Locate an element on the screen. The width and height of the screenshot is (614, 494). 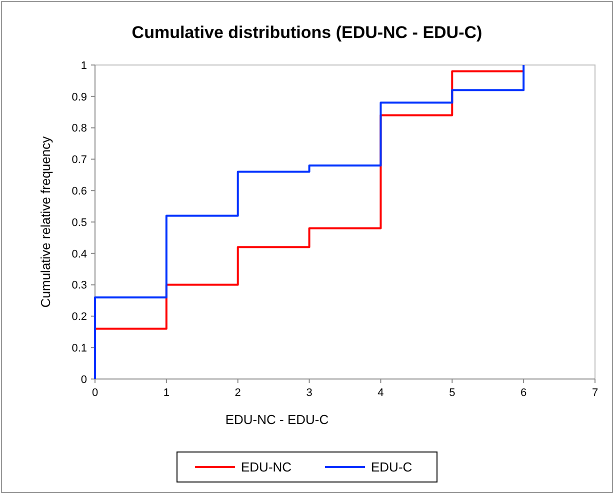
y-tick-label: 0.5 is located at coordinates (79, 222).